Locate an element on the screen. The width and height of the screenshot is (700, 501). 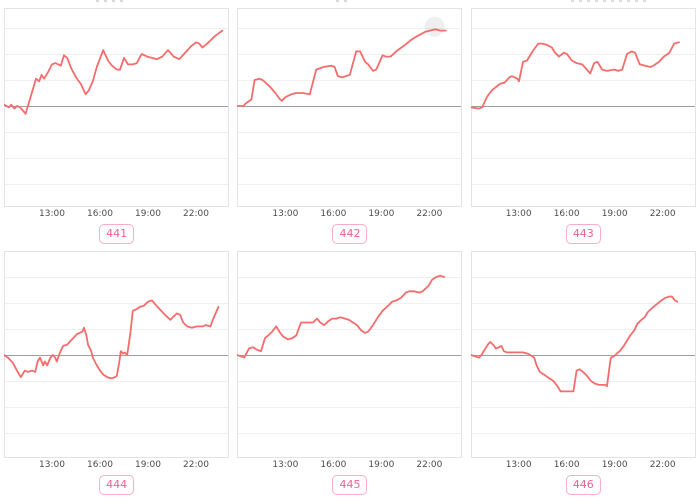
chart-id-badge: 443 is located at coordinates (583, 234).